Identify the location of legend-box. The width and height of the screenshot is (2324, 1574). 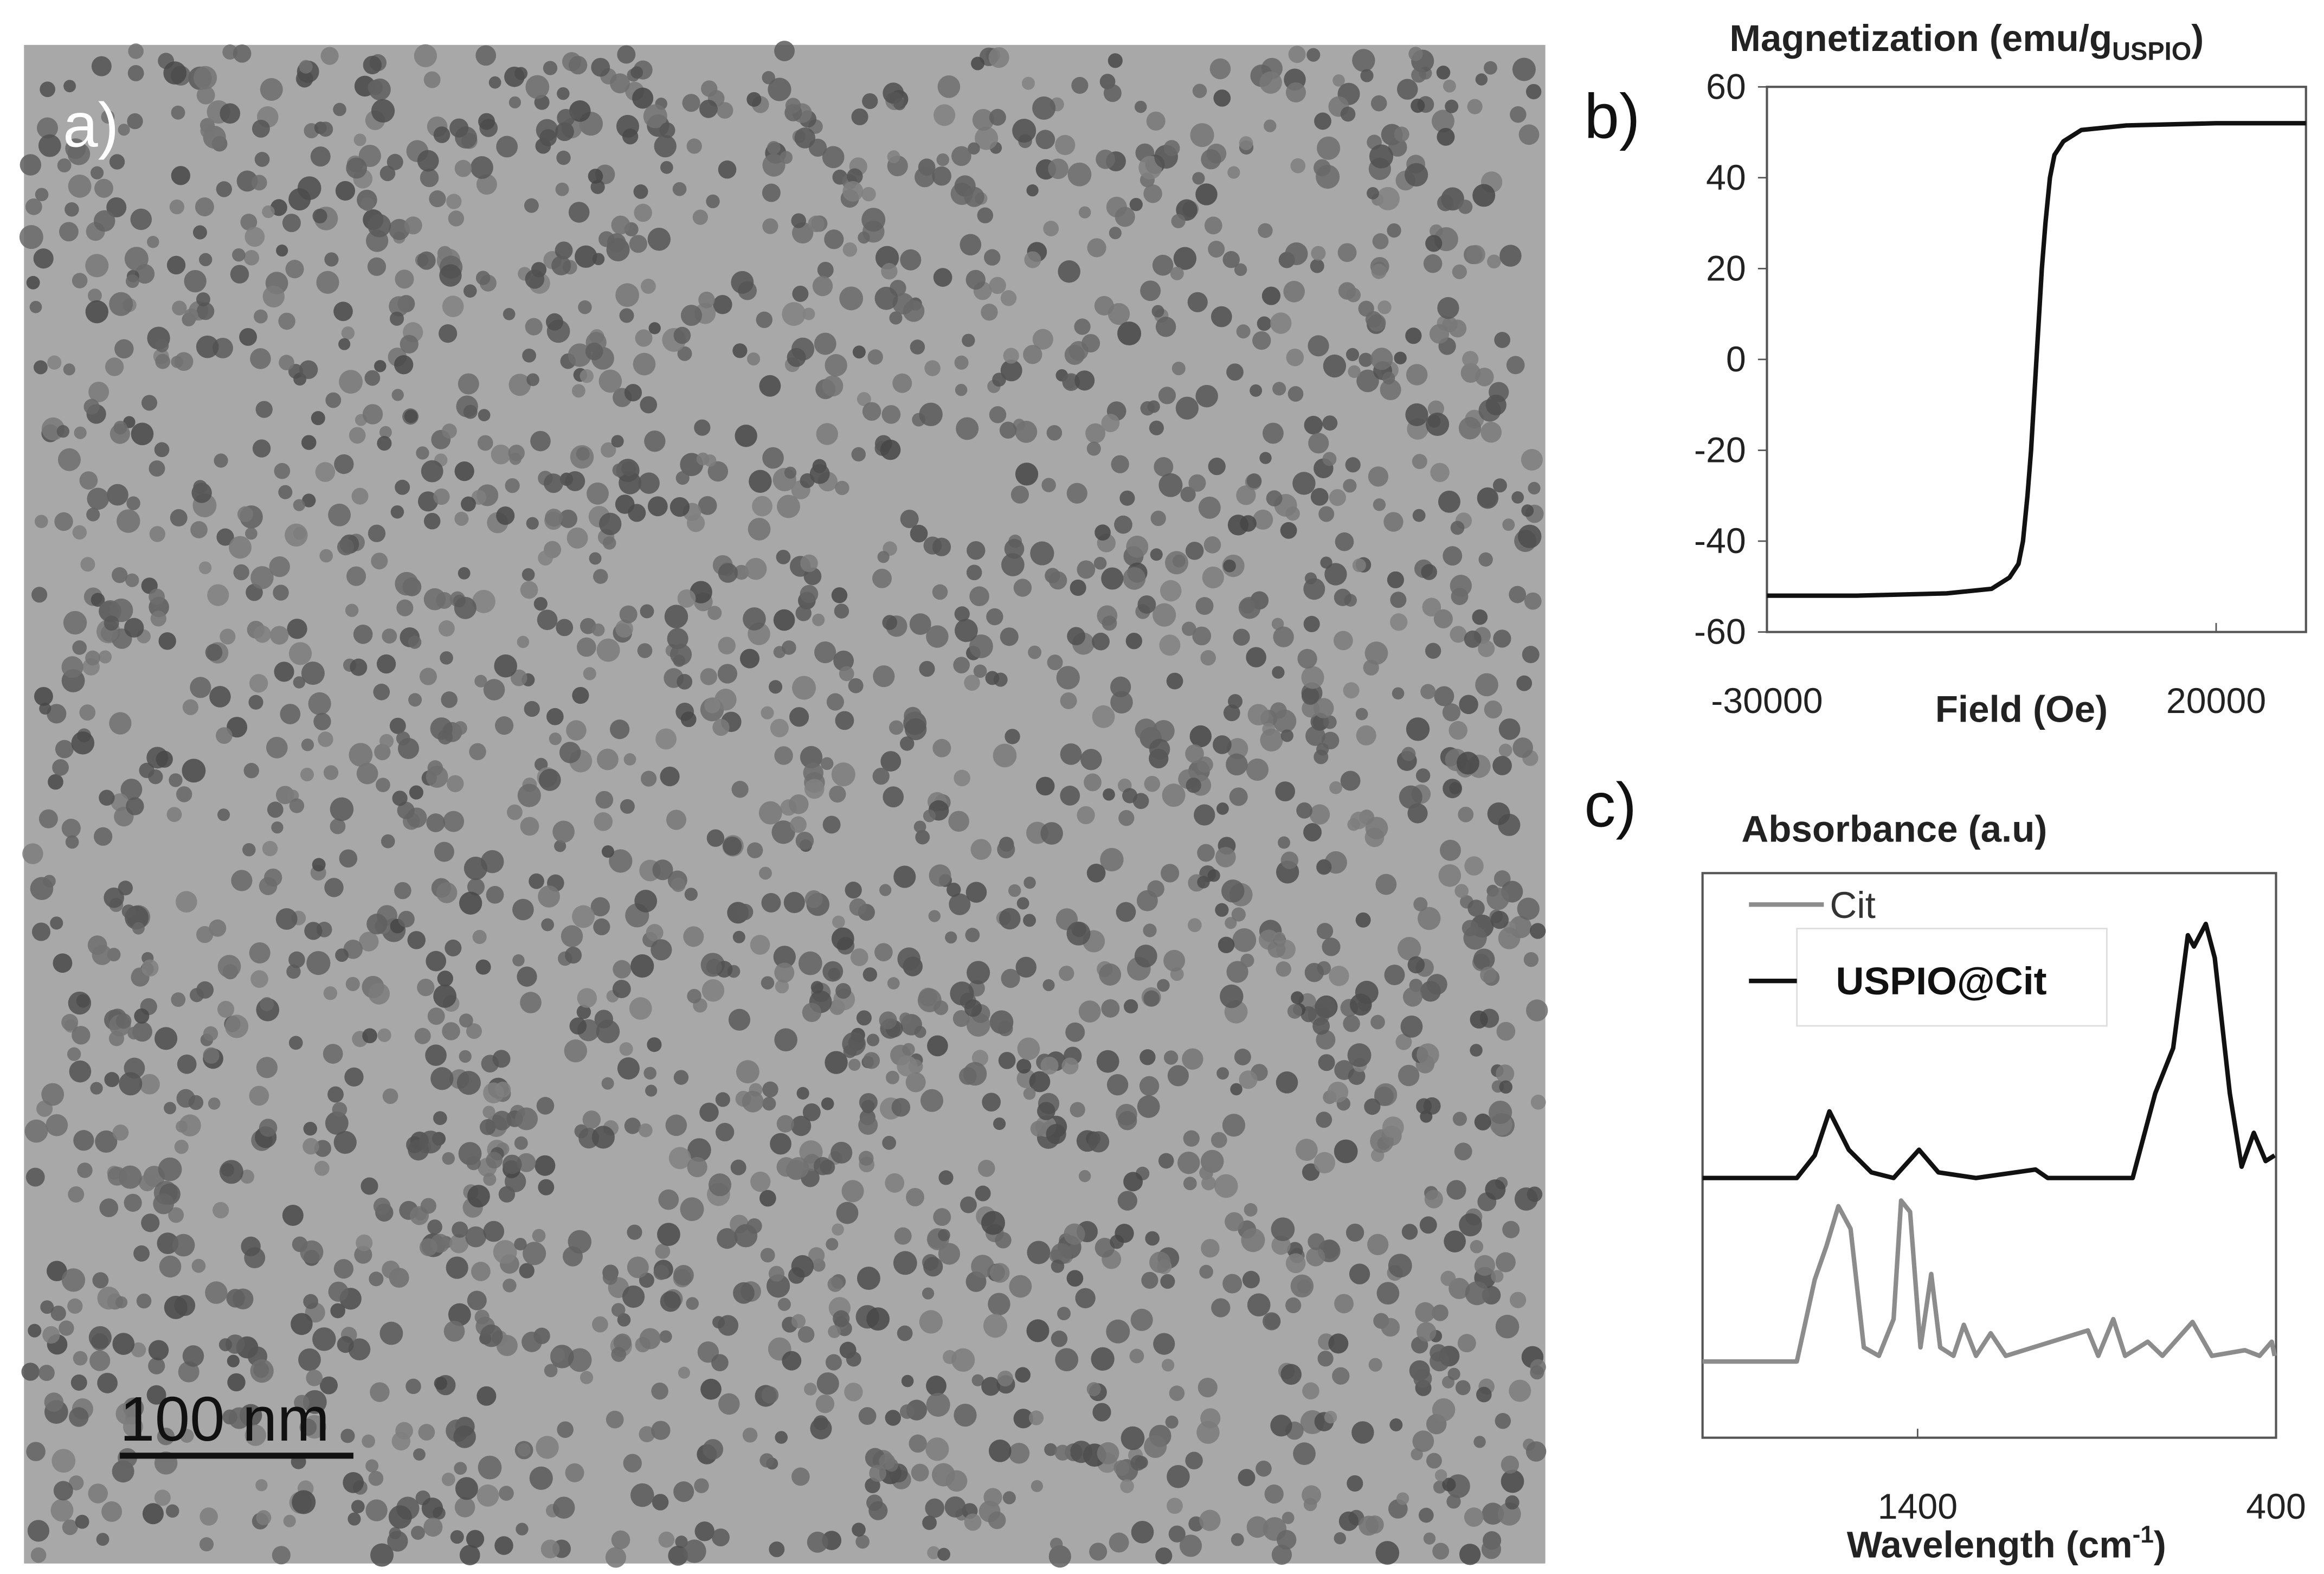
(1952, 977).